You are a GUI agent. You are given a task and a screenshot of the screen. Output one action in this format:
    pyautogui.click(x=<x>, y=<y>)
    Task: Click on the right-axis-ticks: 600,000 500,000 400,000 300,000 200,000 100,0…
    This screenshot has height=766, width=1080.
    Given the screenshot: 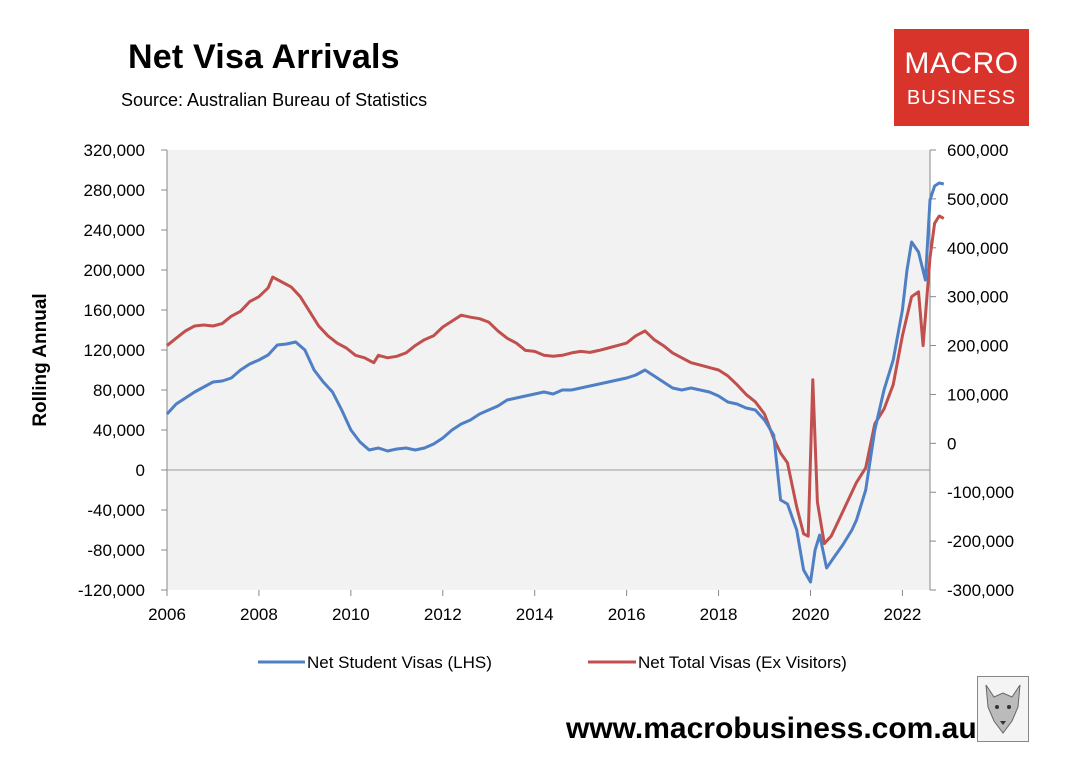 What is the action you would take?
    pyautogui.click(x=972, y=370)
    